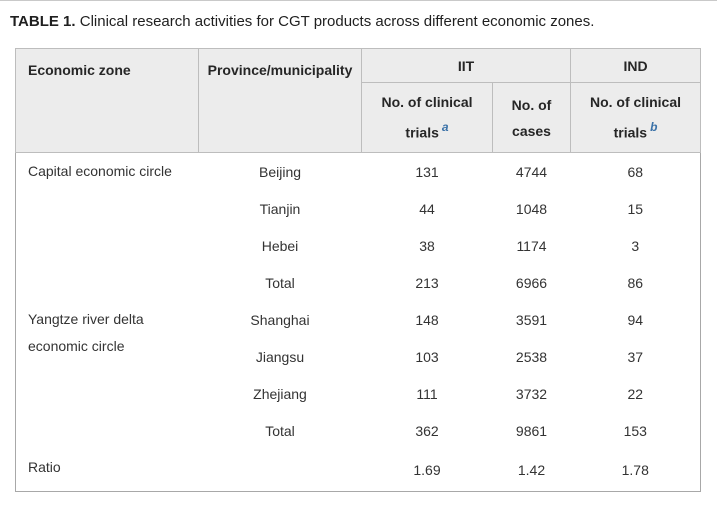 The image size is (717, 507). What do you see at coordinates (635, 282) in the screenshot?
I see `cell-ind-trials: 86` at bounding box center [635, 282].